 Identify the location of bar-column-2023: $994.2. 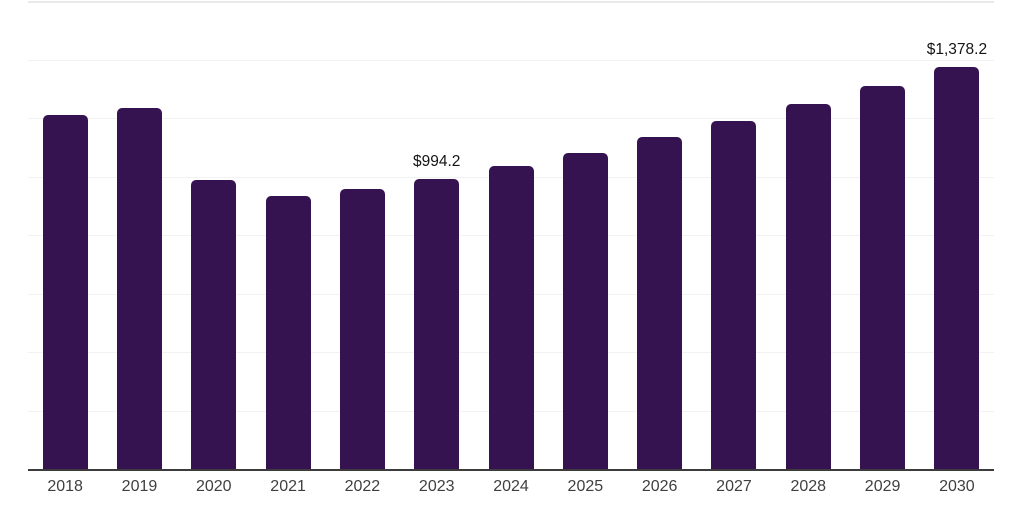
(437, 236).